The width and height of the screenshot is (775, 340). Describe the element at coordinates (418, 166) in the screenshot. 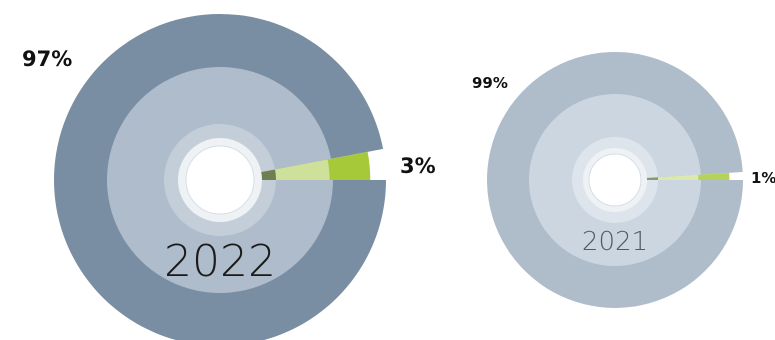

I see `slice-label-3: 3%` at that location.